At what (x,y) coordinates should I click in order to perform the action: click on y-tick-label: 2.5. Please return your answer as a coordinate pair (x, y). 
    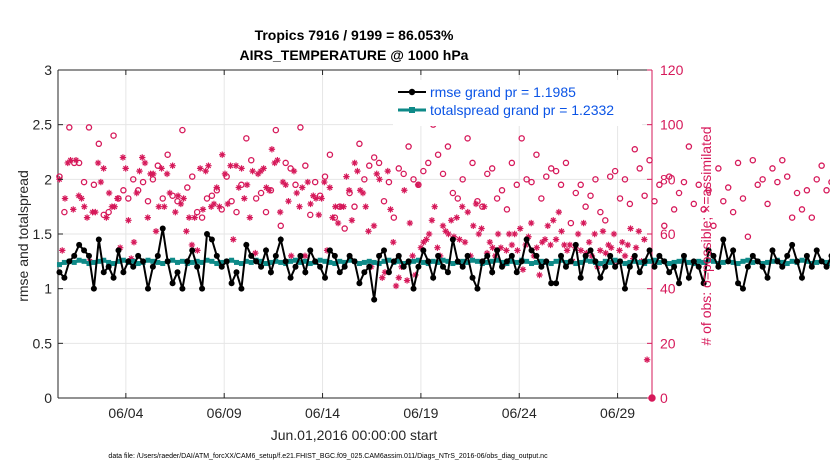
    Looking at the image, I should click on (43, 125).